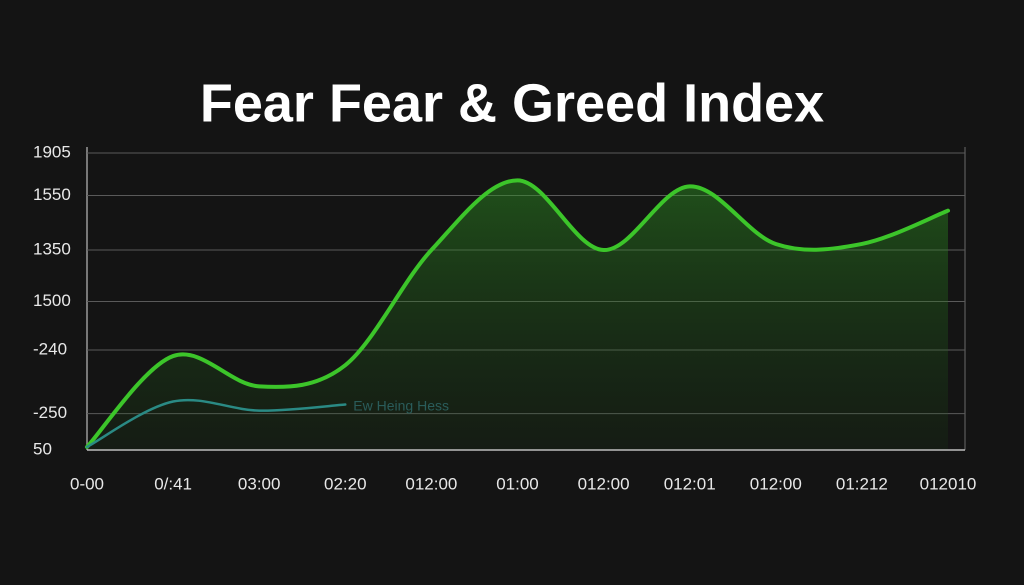 The height and width of the screenshot is (585, 1024). I want to click on chart-title: Fear Fear & Greed Index, so click(512, 103).